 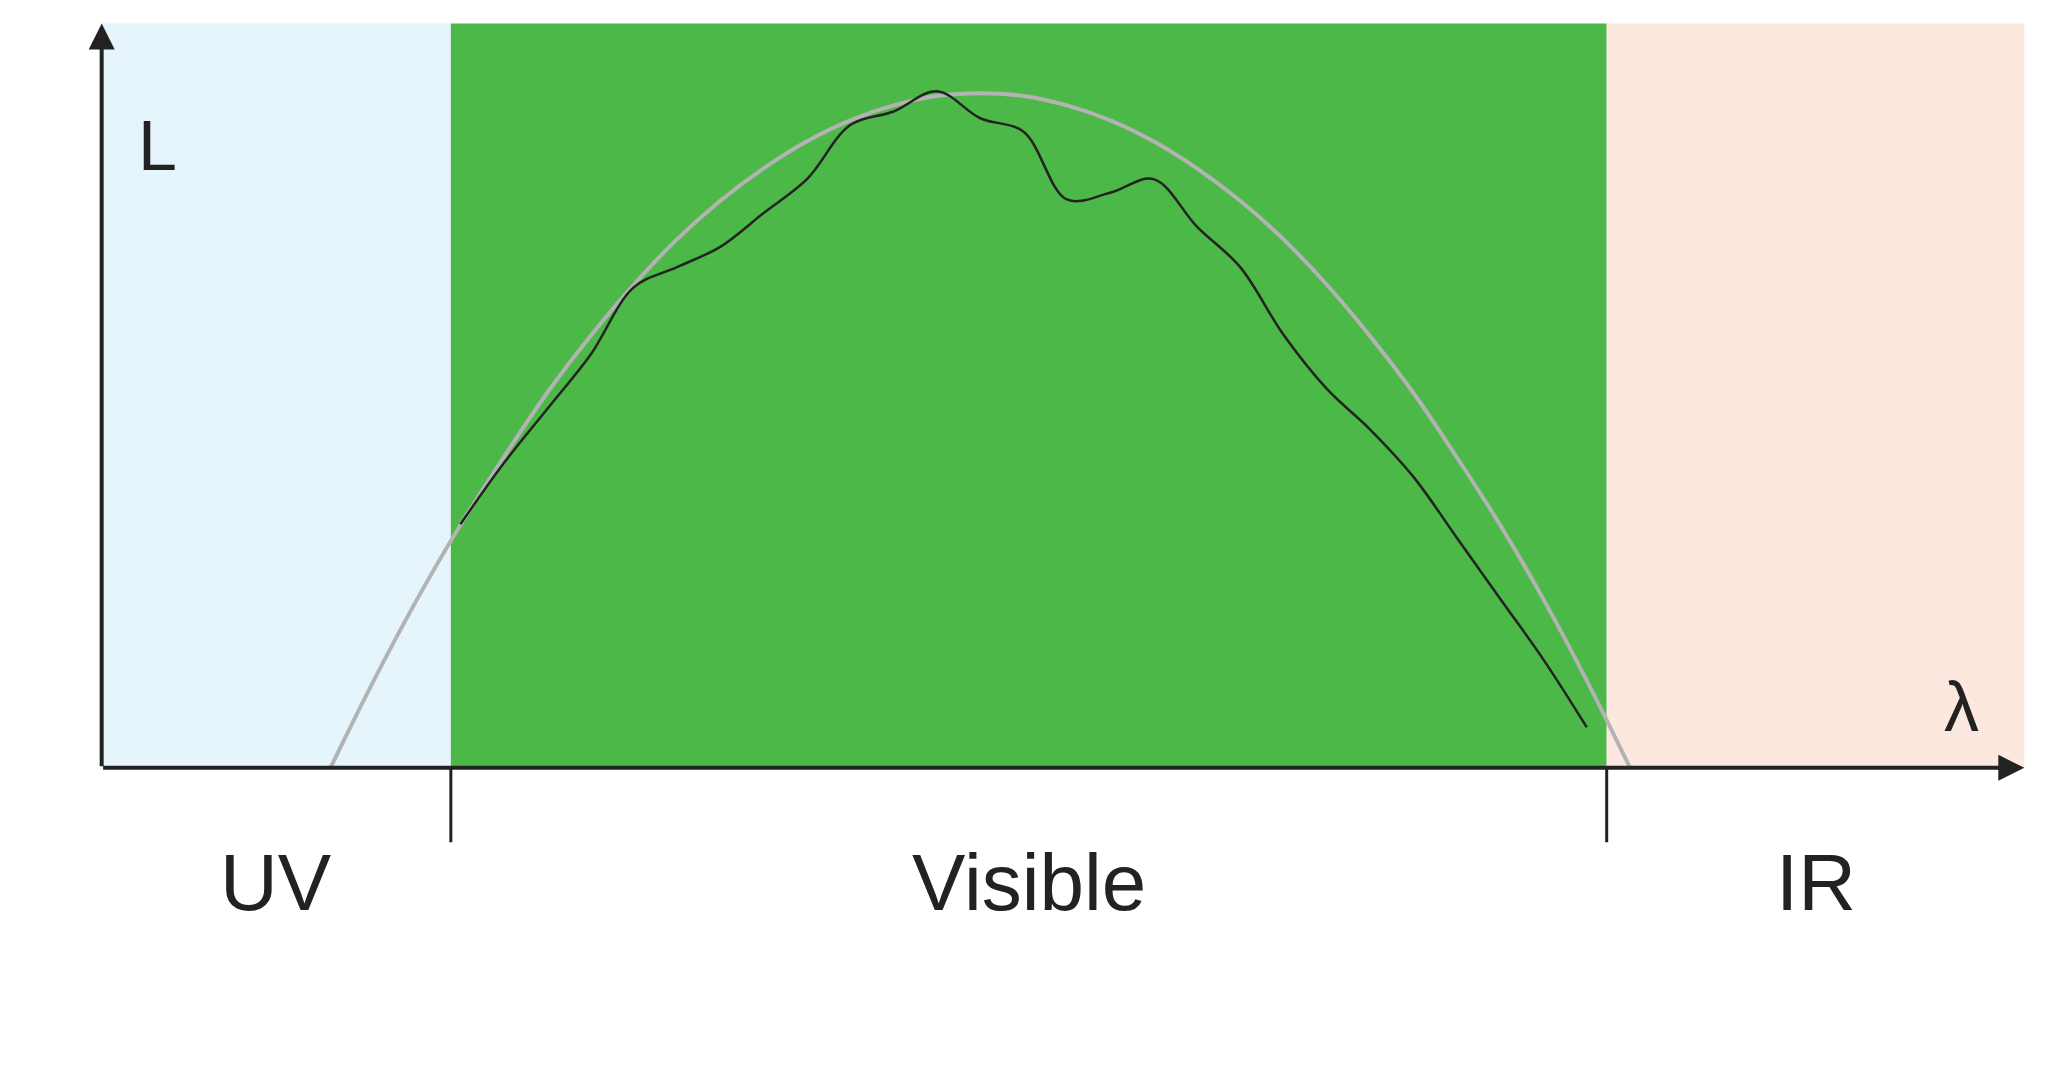 What do you see at coordinates (1961, 707) in the screenshot?
I see `x-axis-title: λ` at bounding box center [1961, 707].